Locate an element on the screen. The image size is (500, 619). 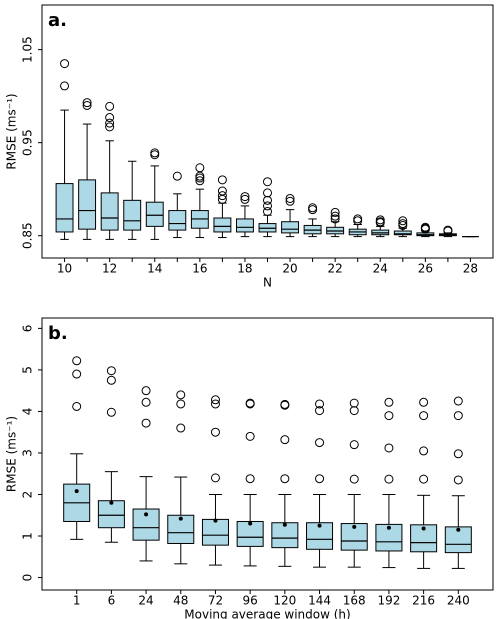
x-tick-label: 168 is located at coordinates (354, 601).